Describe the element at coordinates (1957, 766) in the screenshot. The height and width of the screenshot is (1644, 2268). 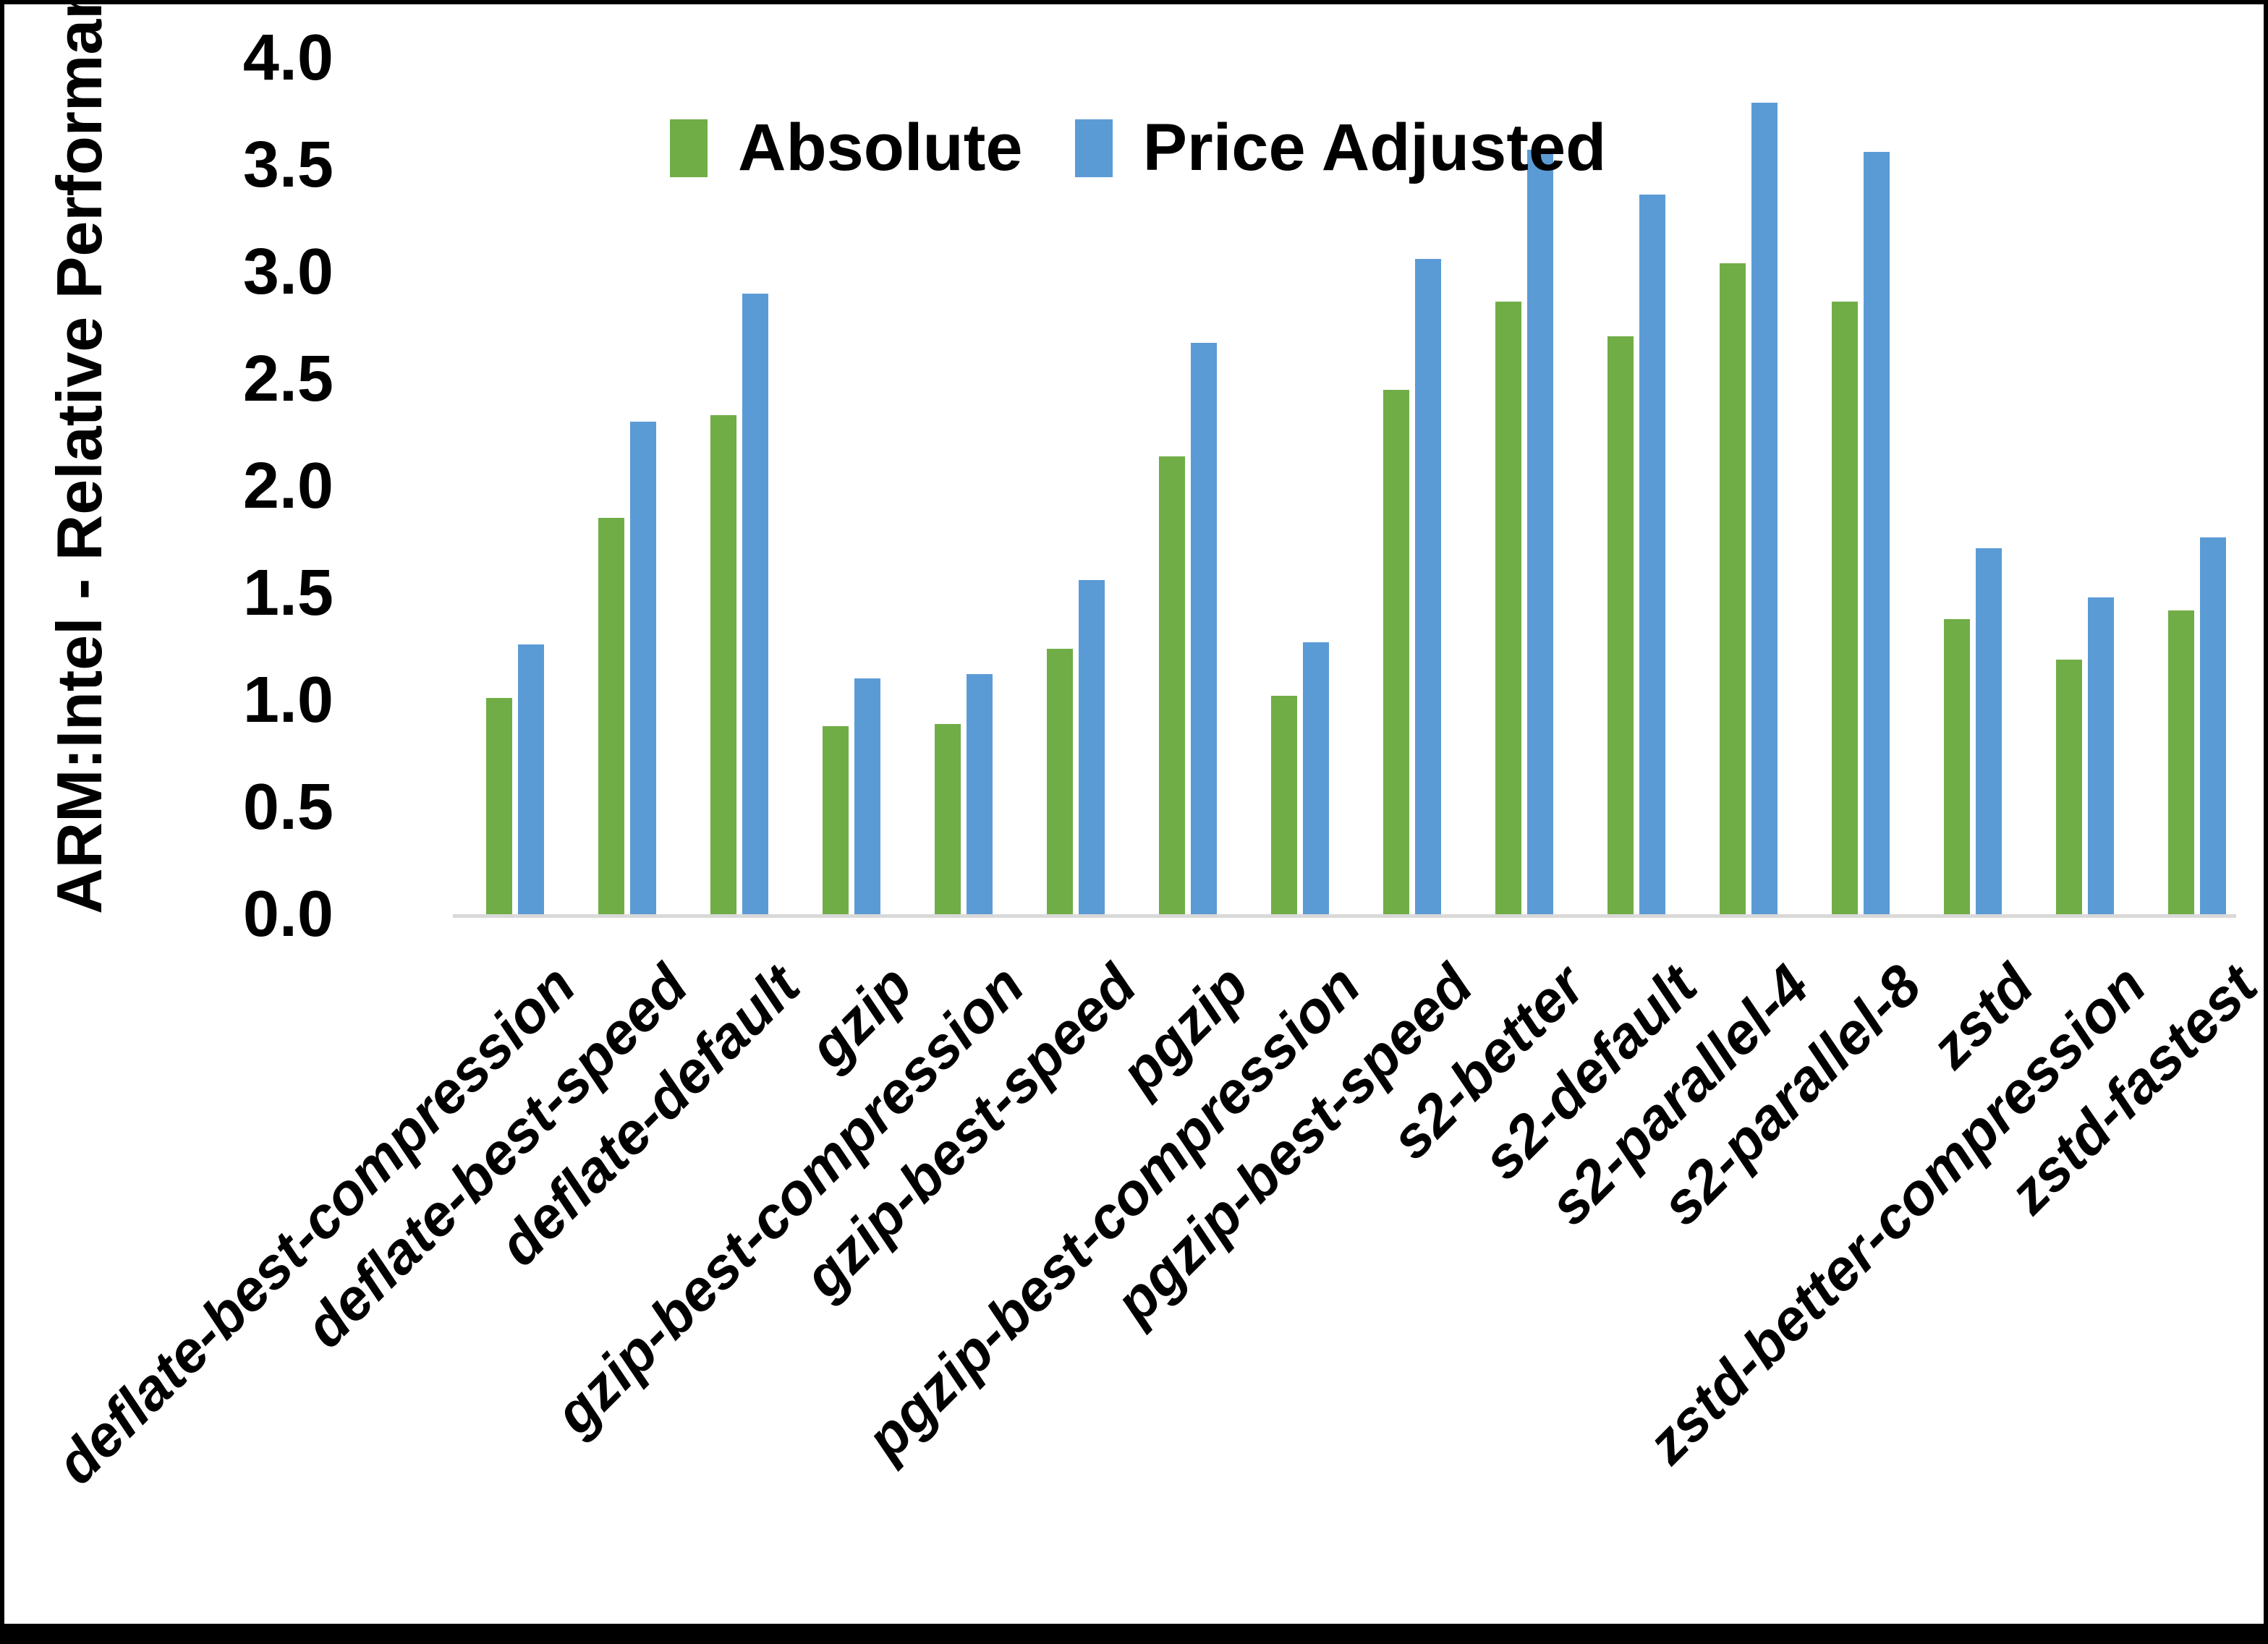
I see `bar-absolute-zstd` at that location.